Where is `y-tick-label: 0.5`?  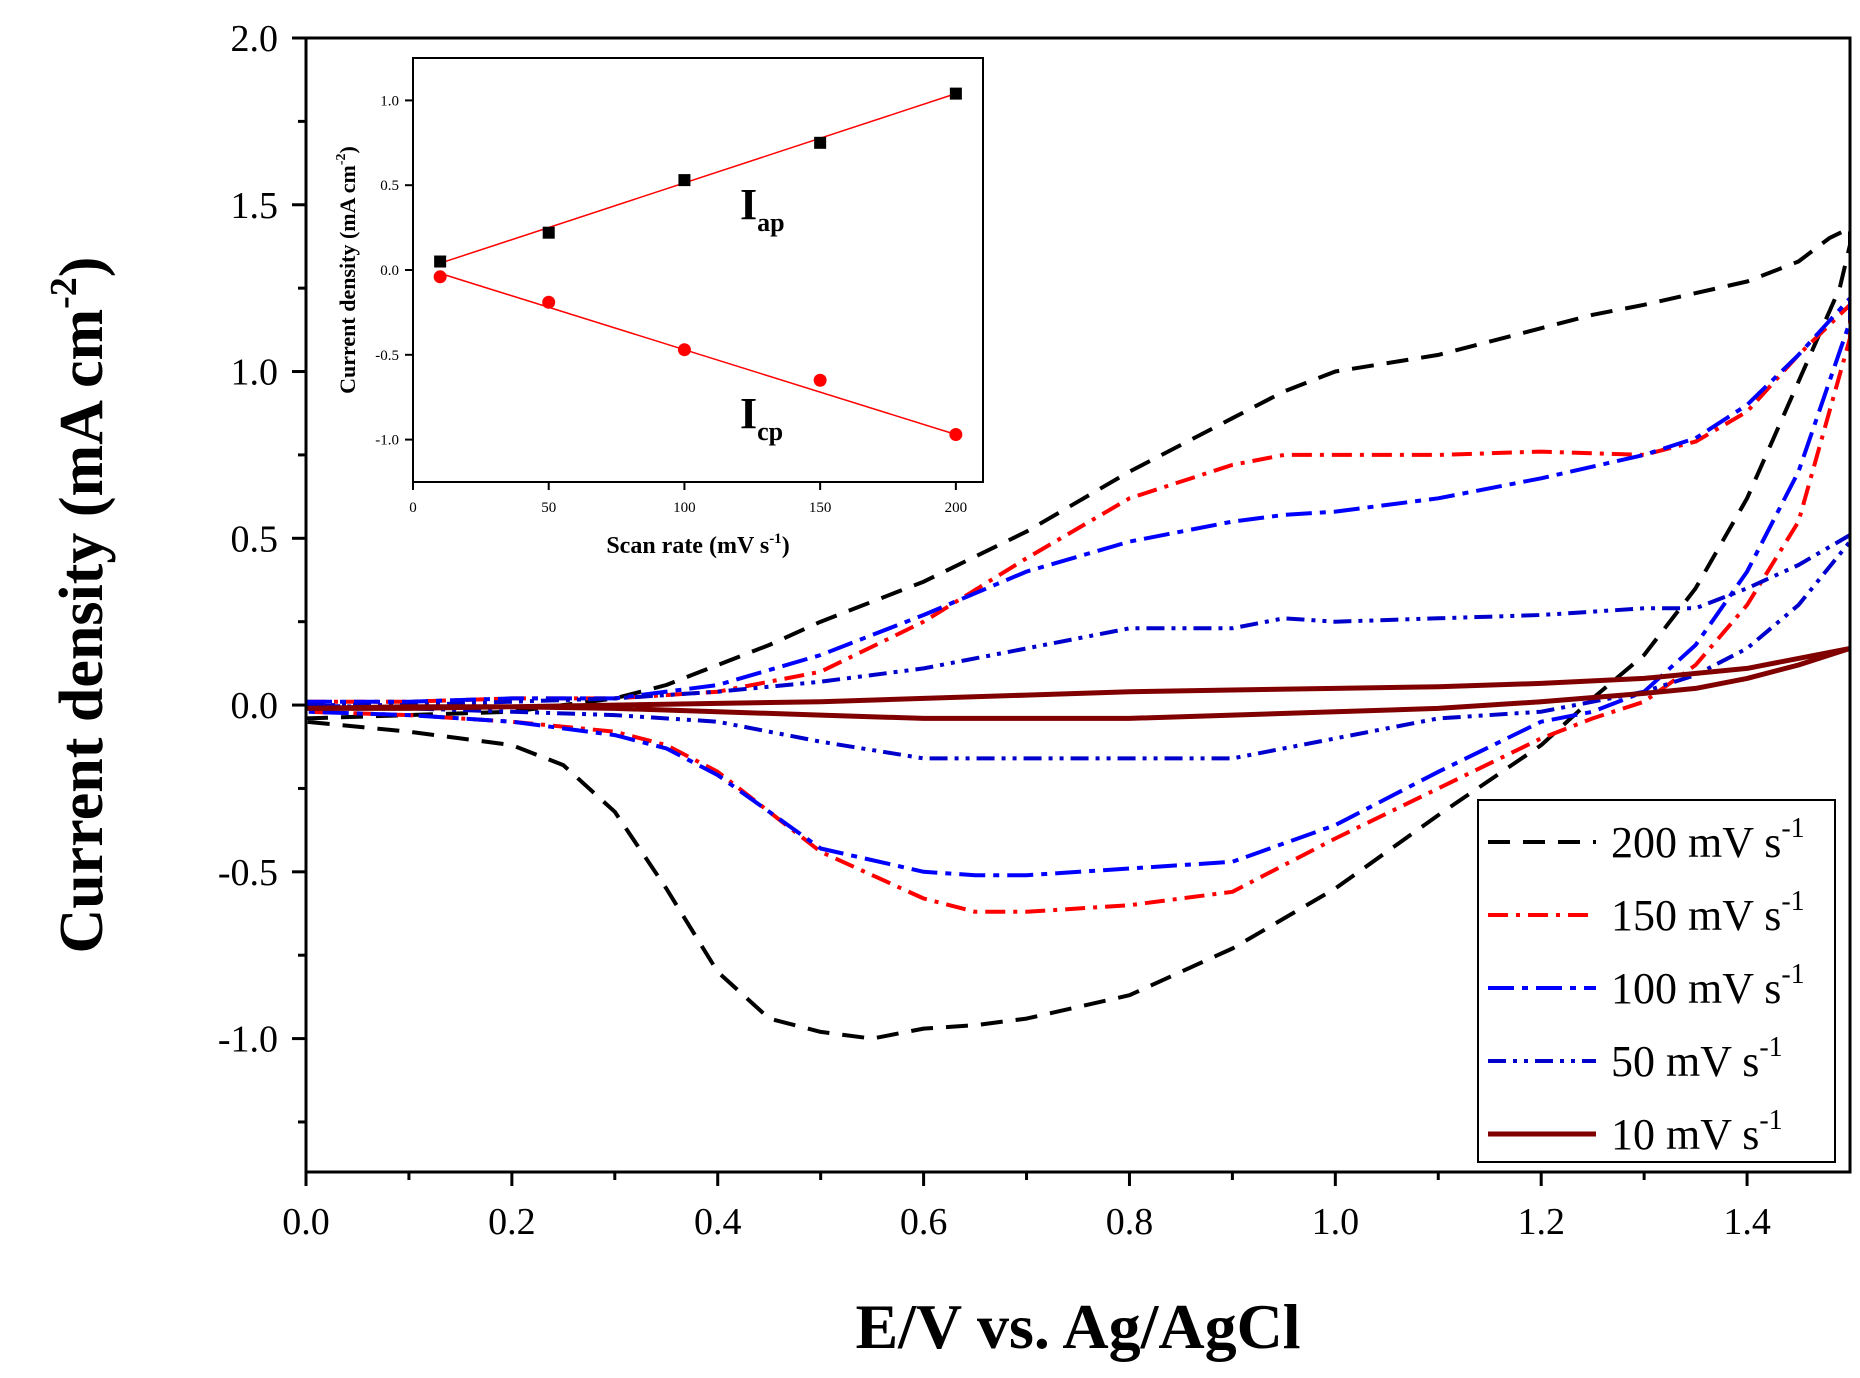 y-tick-label: 0.5 is located at coordinates (255, 539).